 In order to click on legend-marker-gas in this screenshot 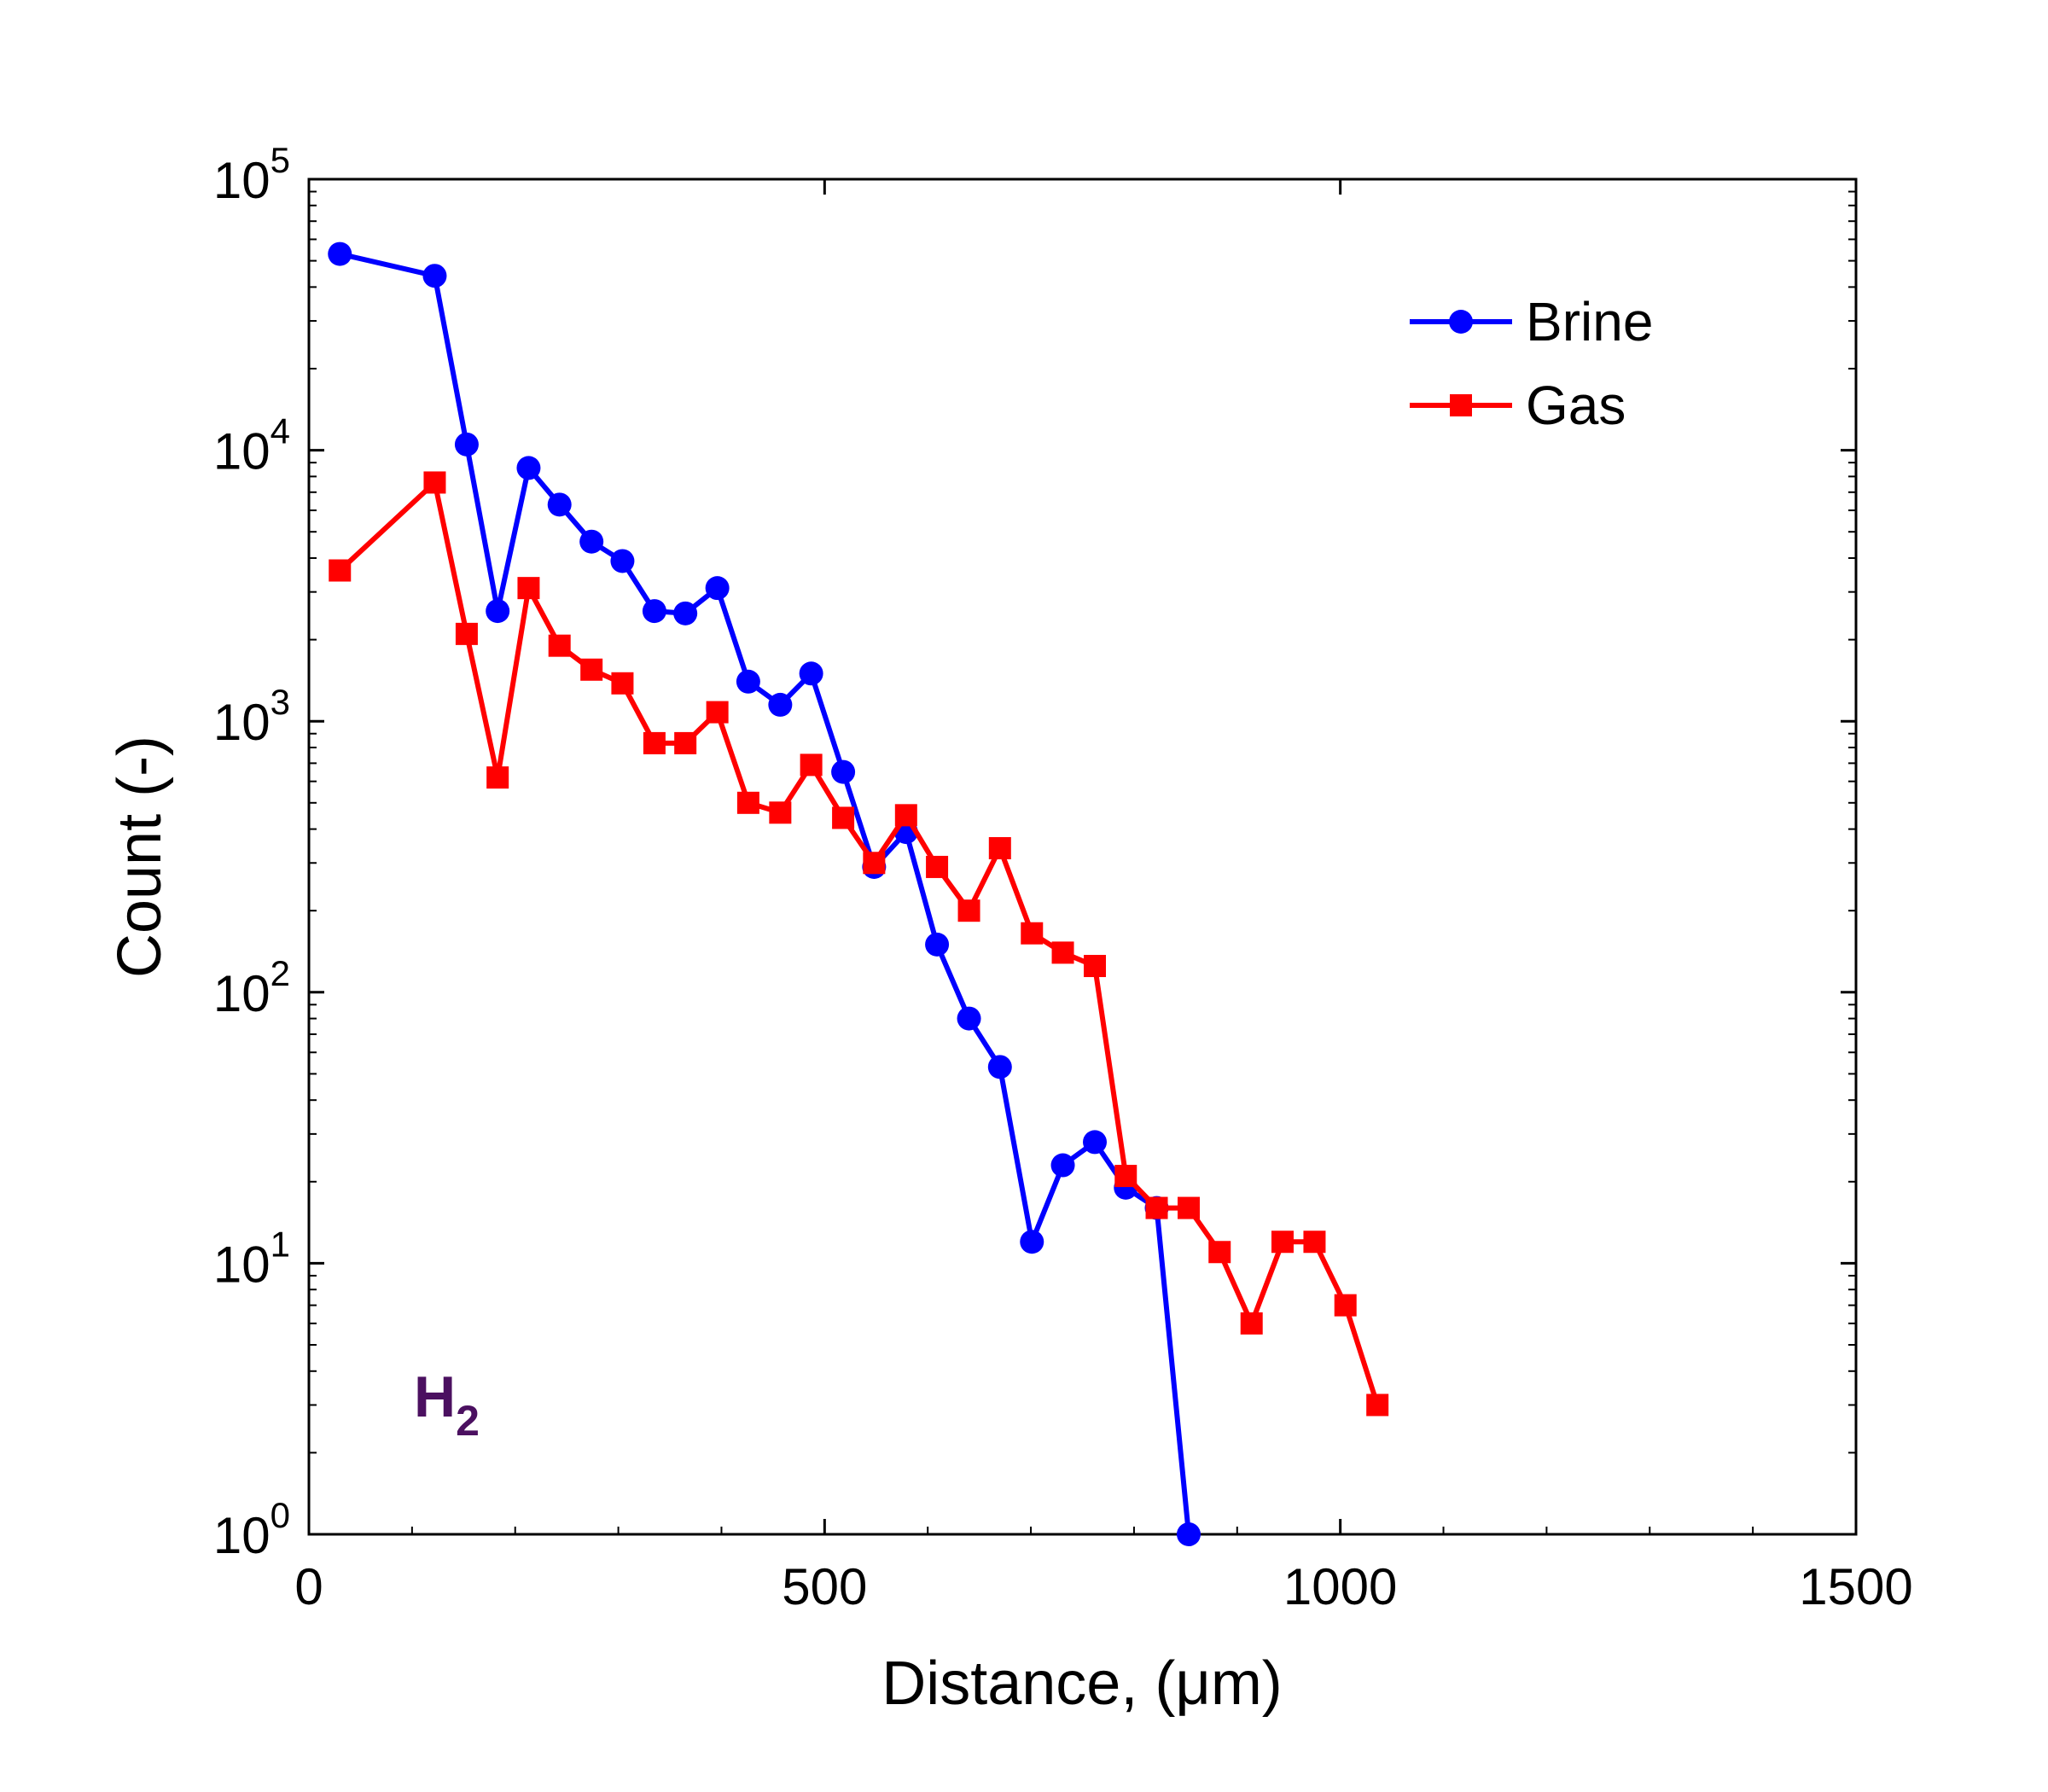, I will do `click(1461, 405)`.